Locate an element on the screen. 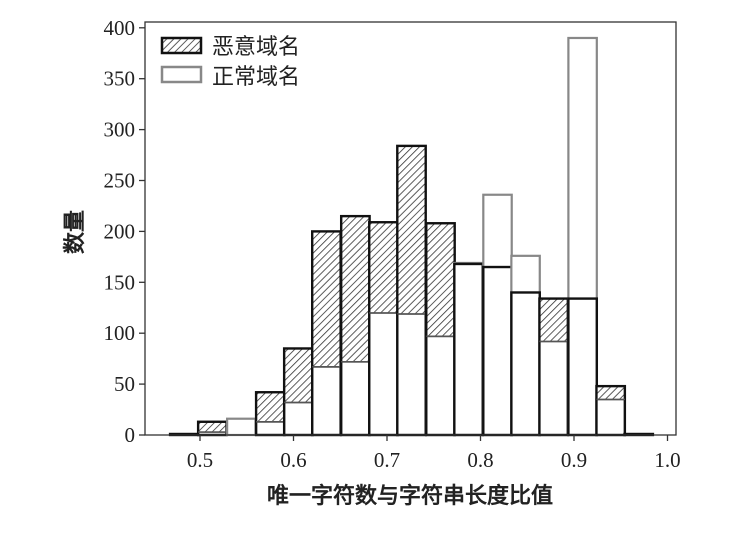 The width and height of the screenshot is (752, 545). y-tick-label: 400 is located at coordinates (120, 28).